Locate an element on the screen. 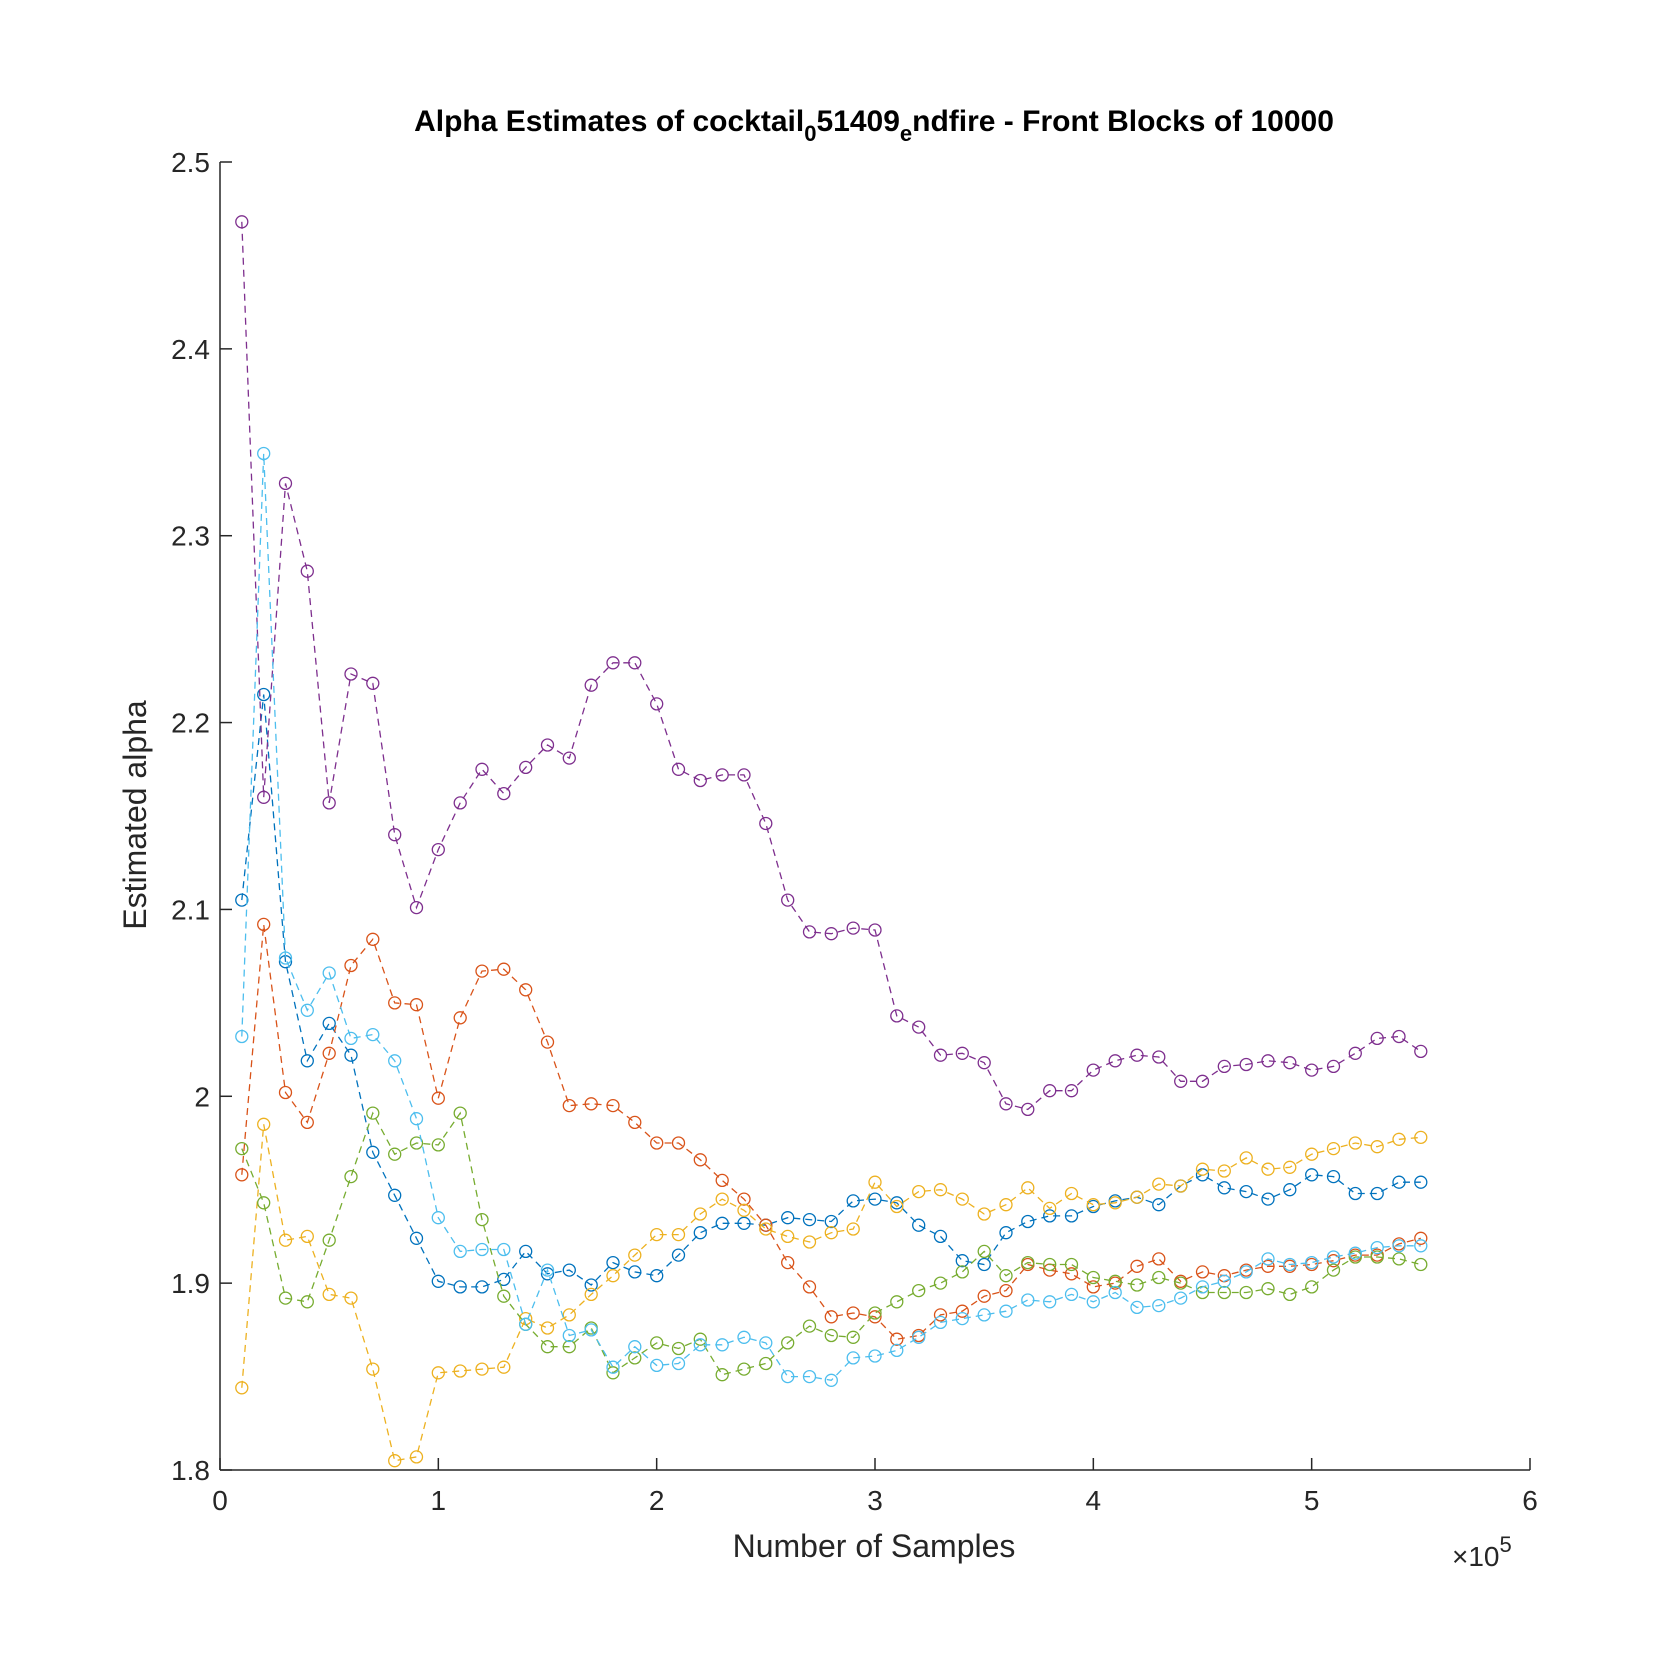 Image resolution: width=1667 pixels, height=1667 pixels. x-axis: 0 1 2 3 4 5 6 is located at coordinates (875, 1487).